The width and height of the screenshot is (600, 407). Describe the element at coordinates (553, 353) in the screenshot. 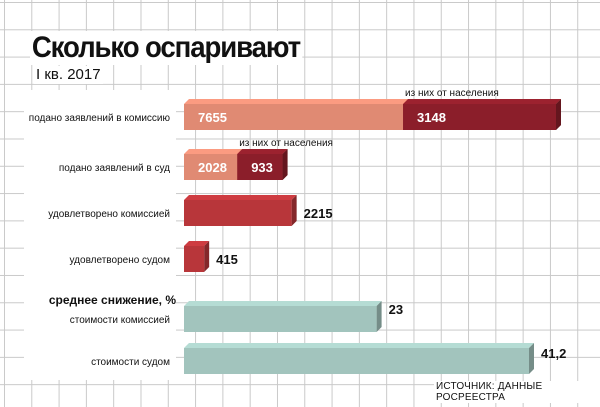

I see `bar-value-label: 41,2` at that location.